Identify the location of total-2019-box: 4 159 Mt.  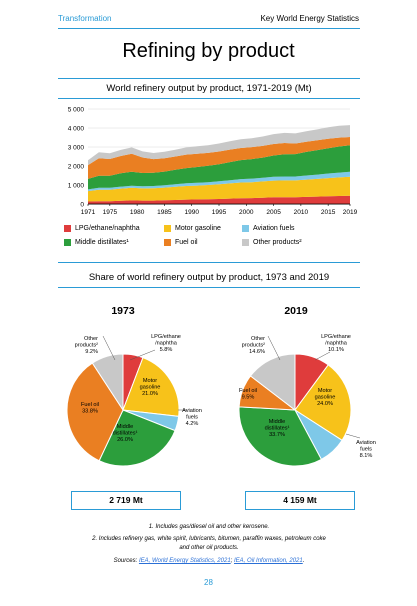
(300, 500).